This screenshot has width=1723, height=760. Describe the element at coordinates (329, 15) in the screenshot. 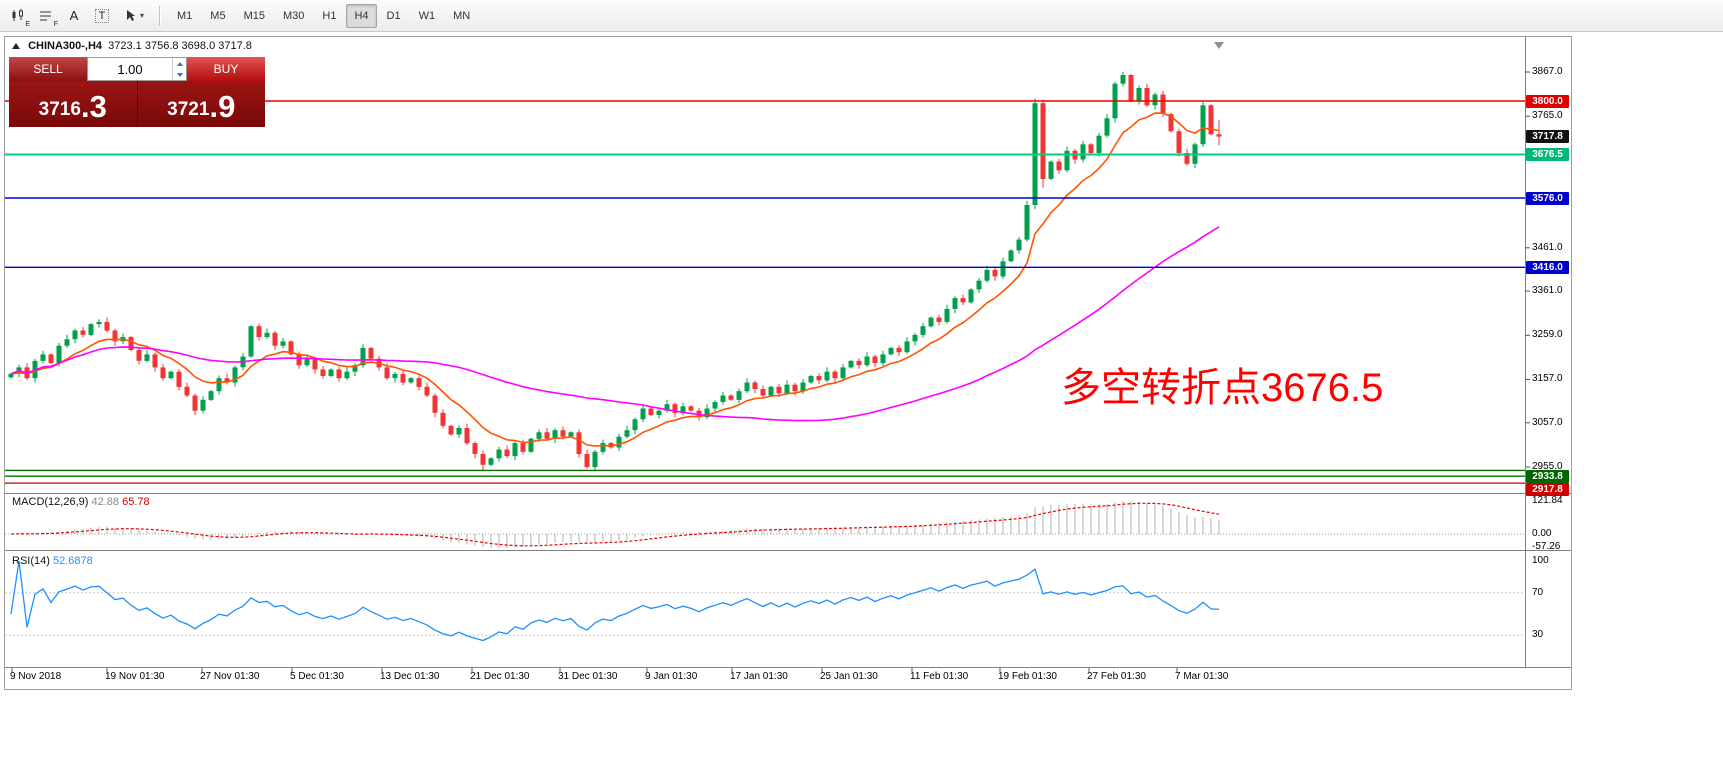

I see `timeframe-H1: H1` at that location.